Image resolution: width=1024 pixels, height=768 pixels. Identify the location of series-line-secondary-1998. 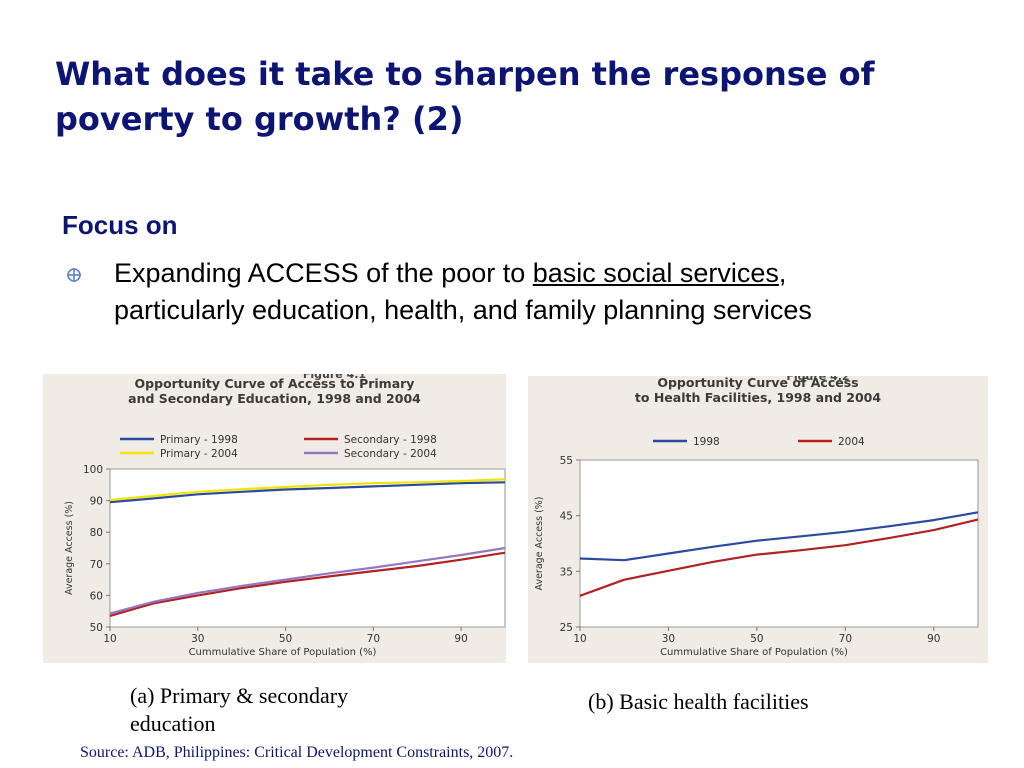
(307, 584).